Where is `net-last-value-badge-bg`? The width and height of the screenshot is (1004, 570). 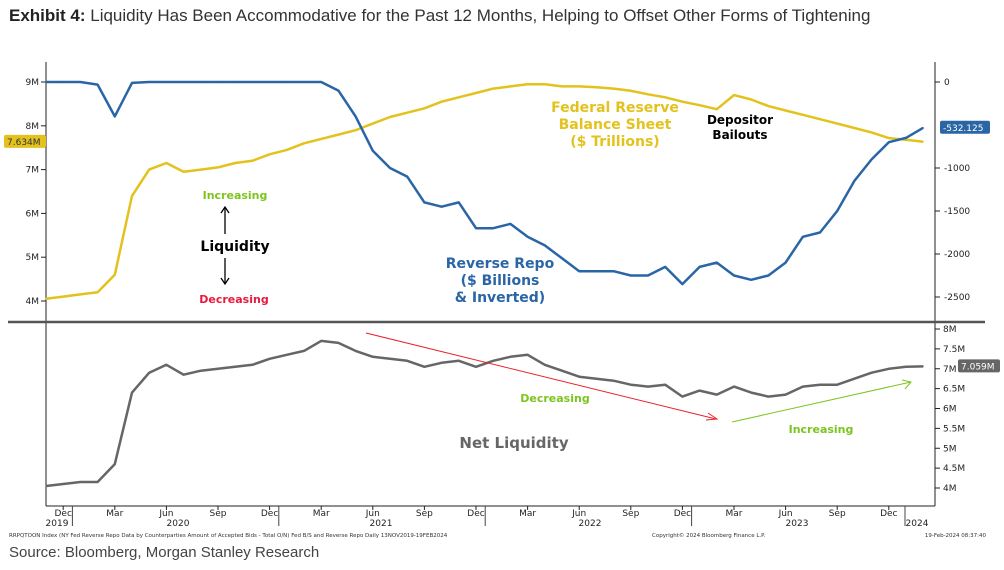 net-last-value-badge-bg is located at coordinates (979, 366).